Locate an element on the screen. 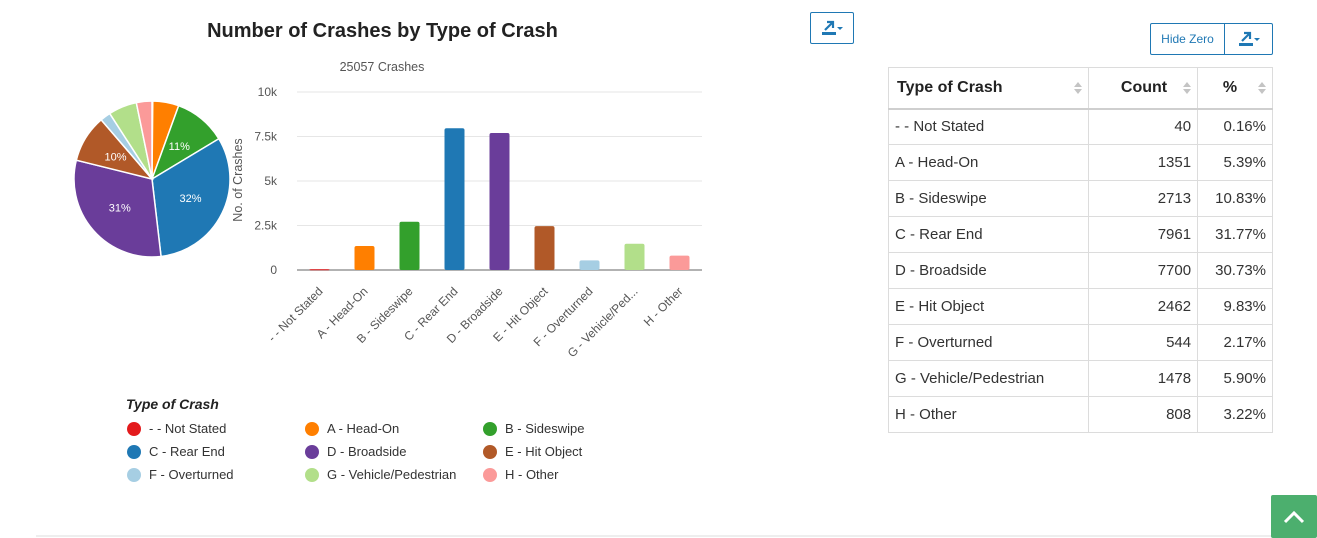 This screenshot has width=1317, height=538. legend-item: F - Overturned is located at coordinates (180, 474).